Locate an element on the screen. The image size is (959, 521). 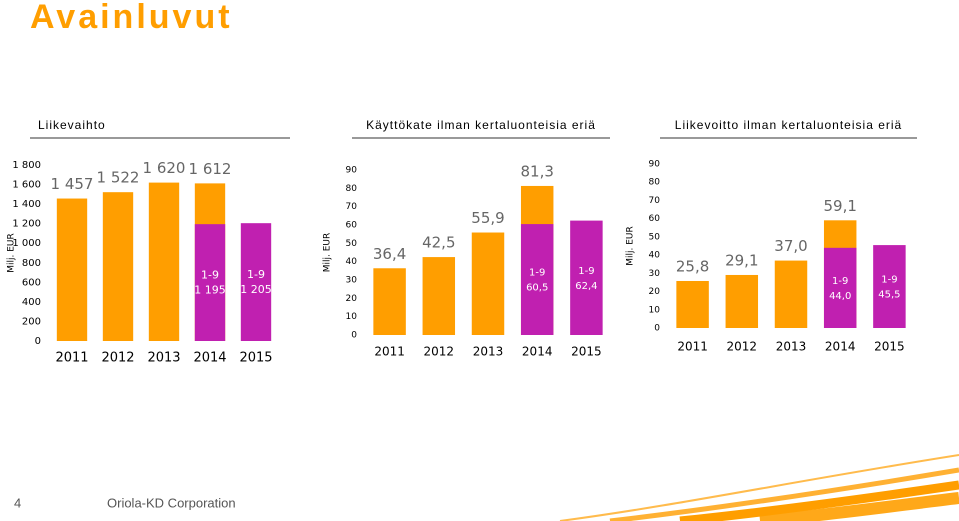
y-tick-label: 1 600 is located at coordinates (26, 185).